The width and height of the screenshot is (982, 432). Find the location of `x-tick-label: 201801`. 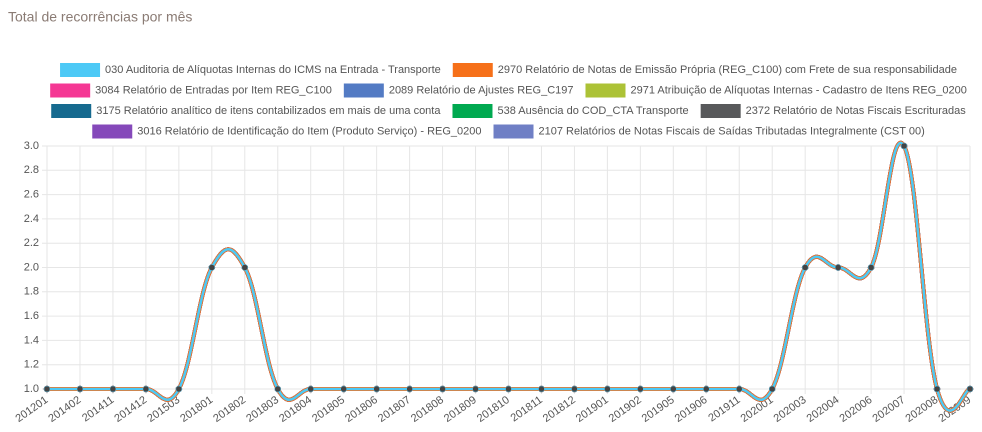

x-tick-label: 201801 is located at coordinates (196, 409).